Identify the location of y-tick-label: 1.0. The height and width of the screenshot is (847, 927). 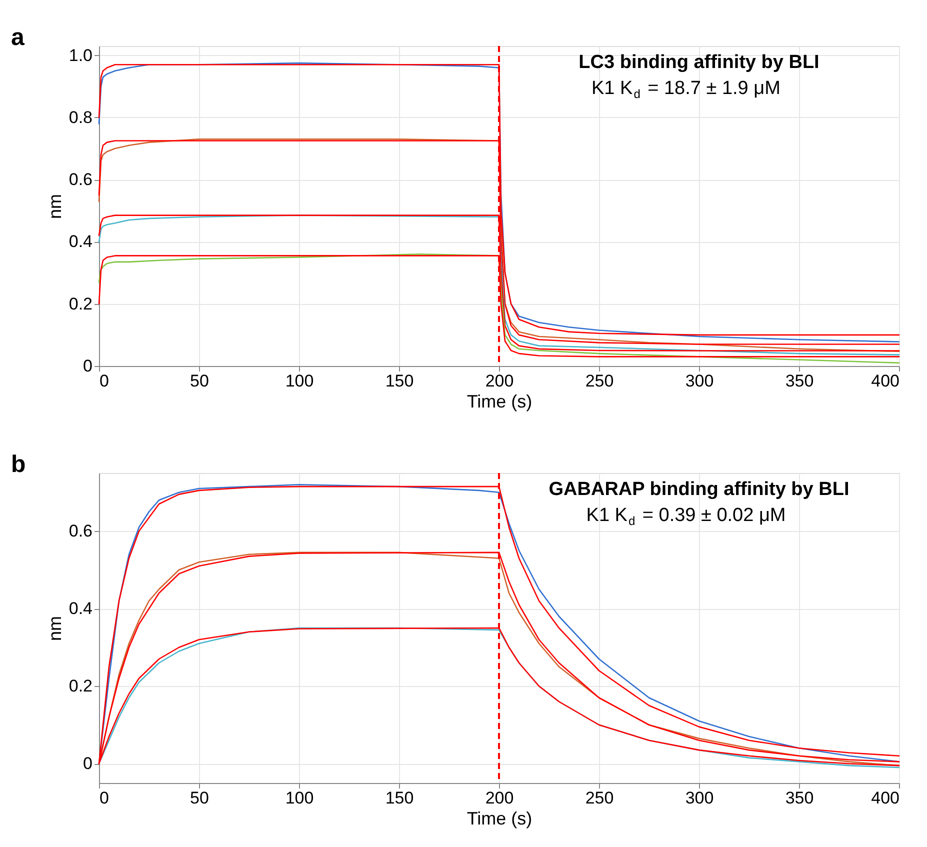
(80, 55).